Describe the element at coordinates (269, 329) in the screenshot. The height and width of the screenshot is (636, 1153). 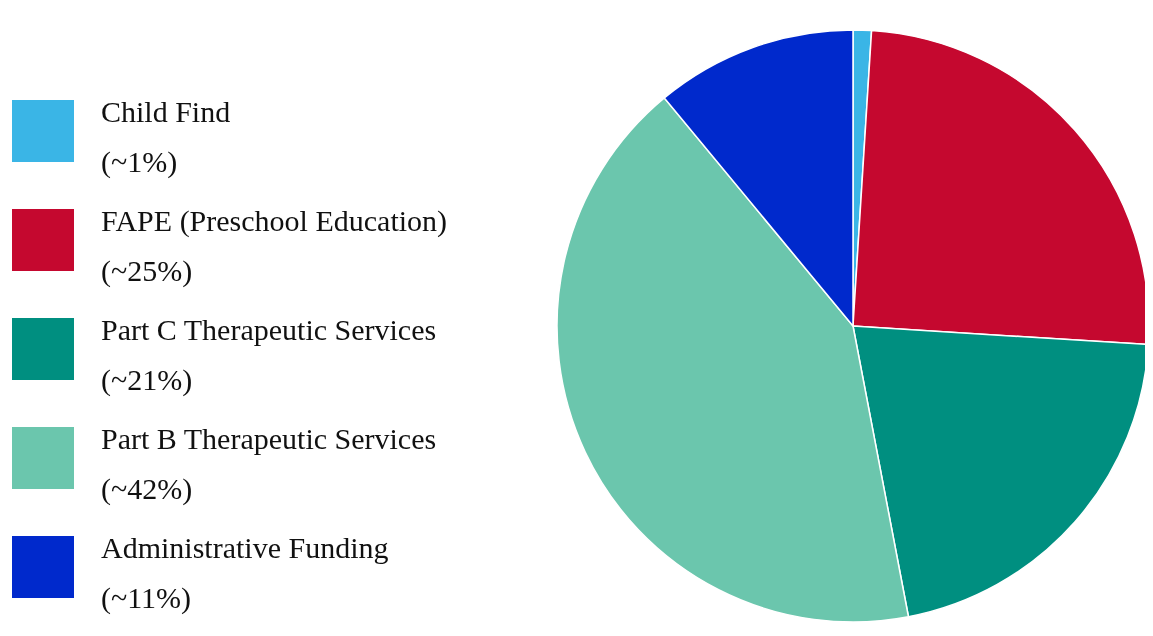
I see `legend-label: Part C Therapeutic Services` at that location.